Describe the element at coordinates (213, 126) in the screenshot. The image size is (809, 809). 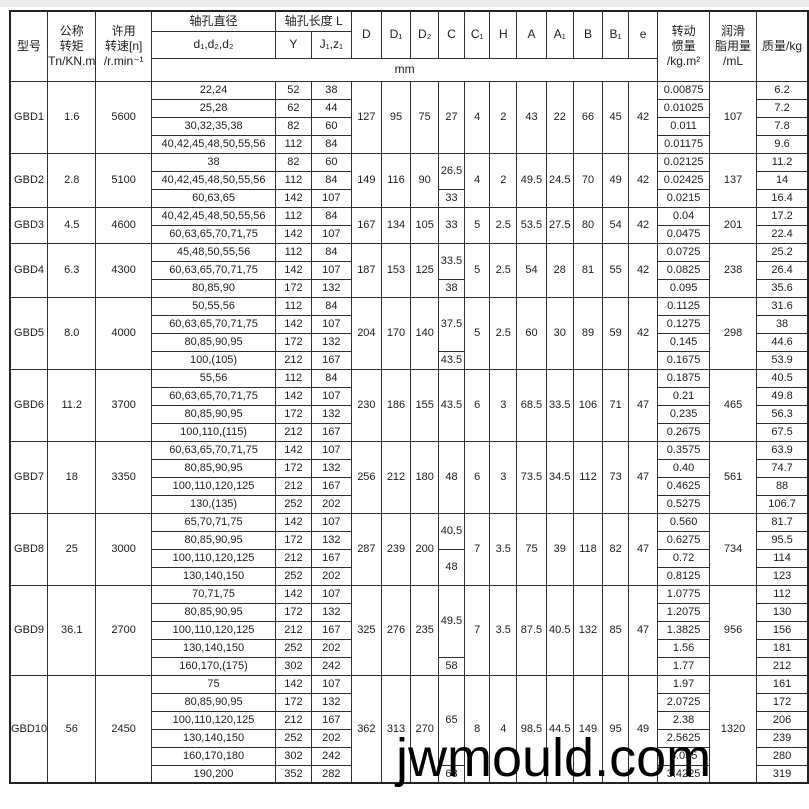
I see `cell-bore: 30,32,35,38` at that location.